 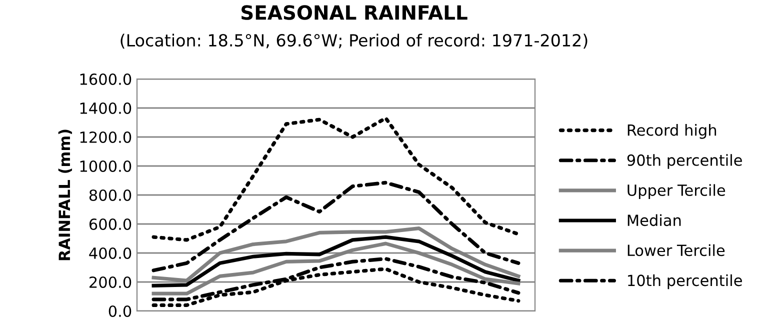 I want to click on legend-label: Record high, so click(x=672, y=131).